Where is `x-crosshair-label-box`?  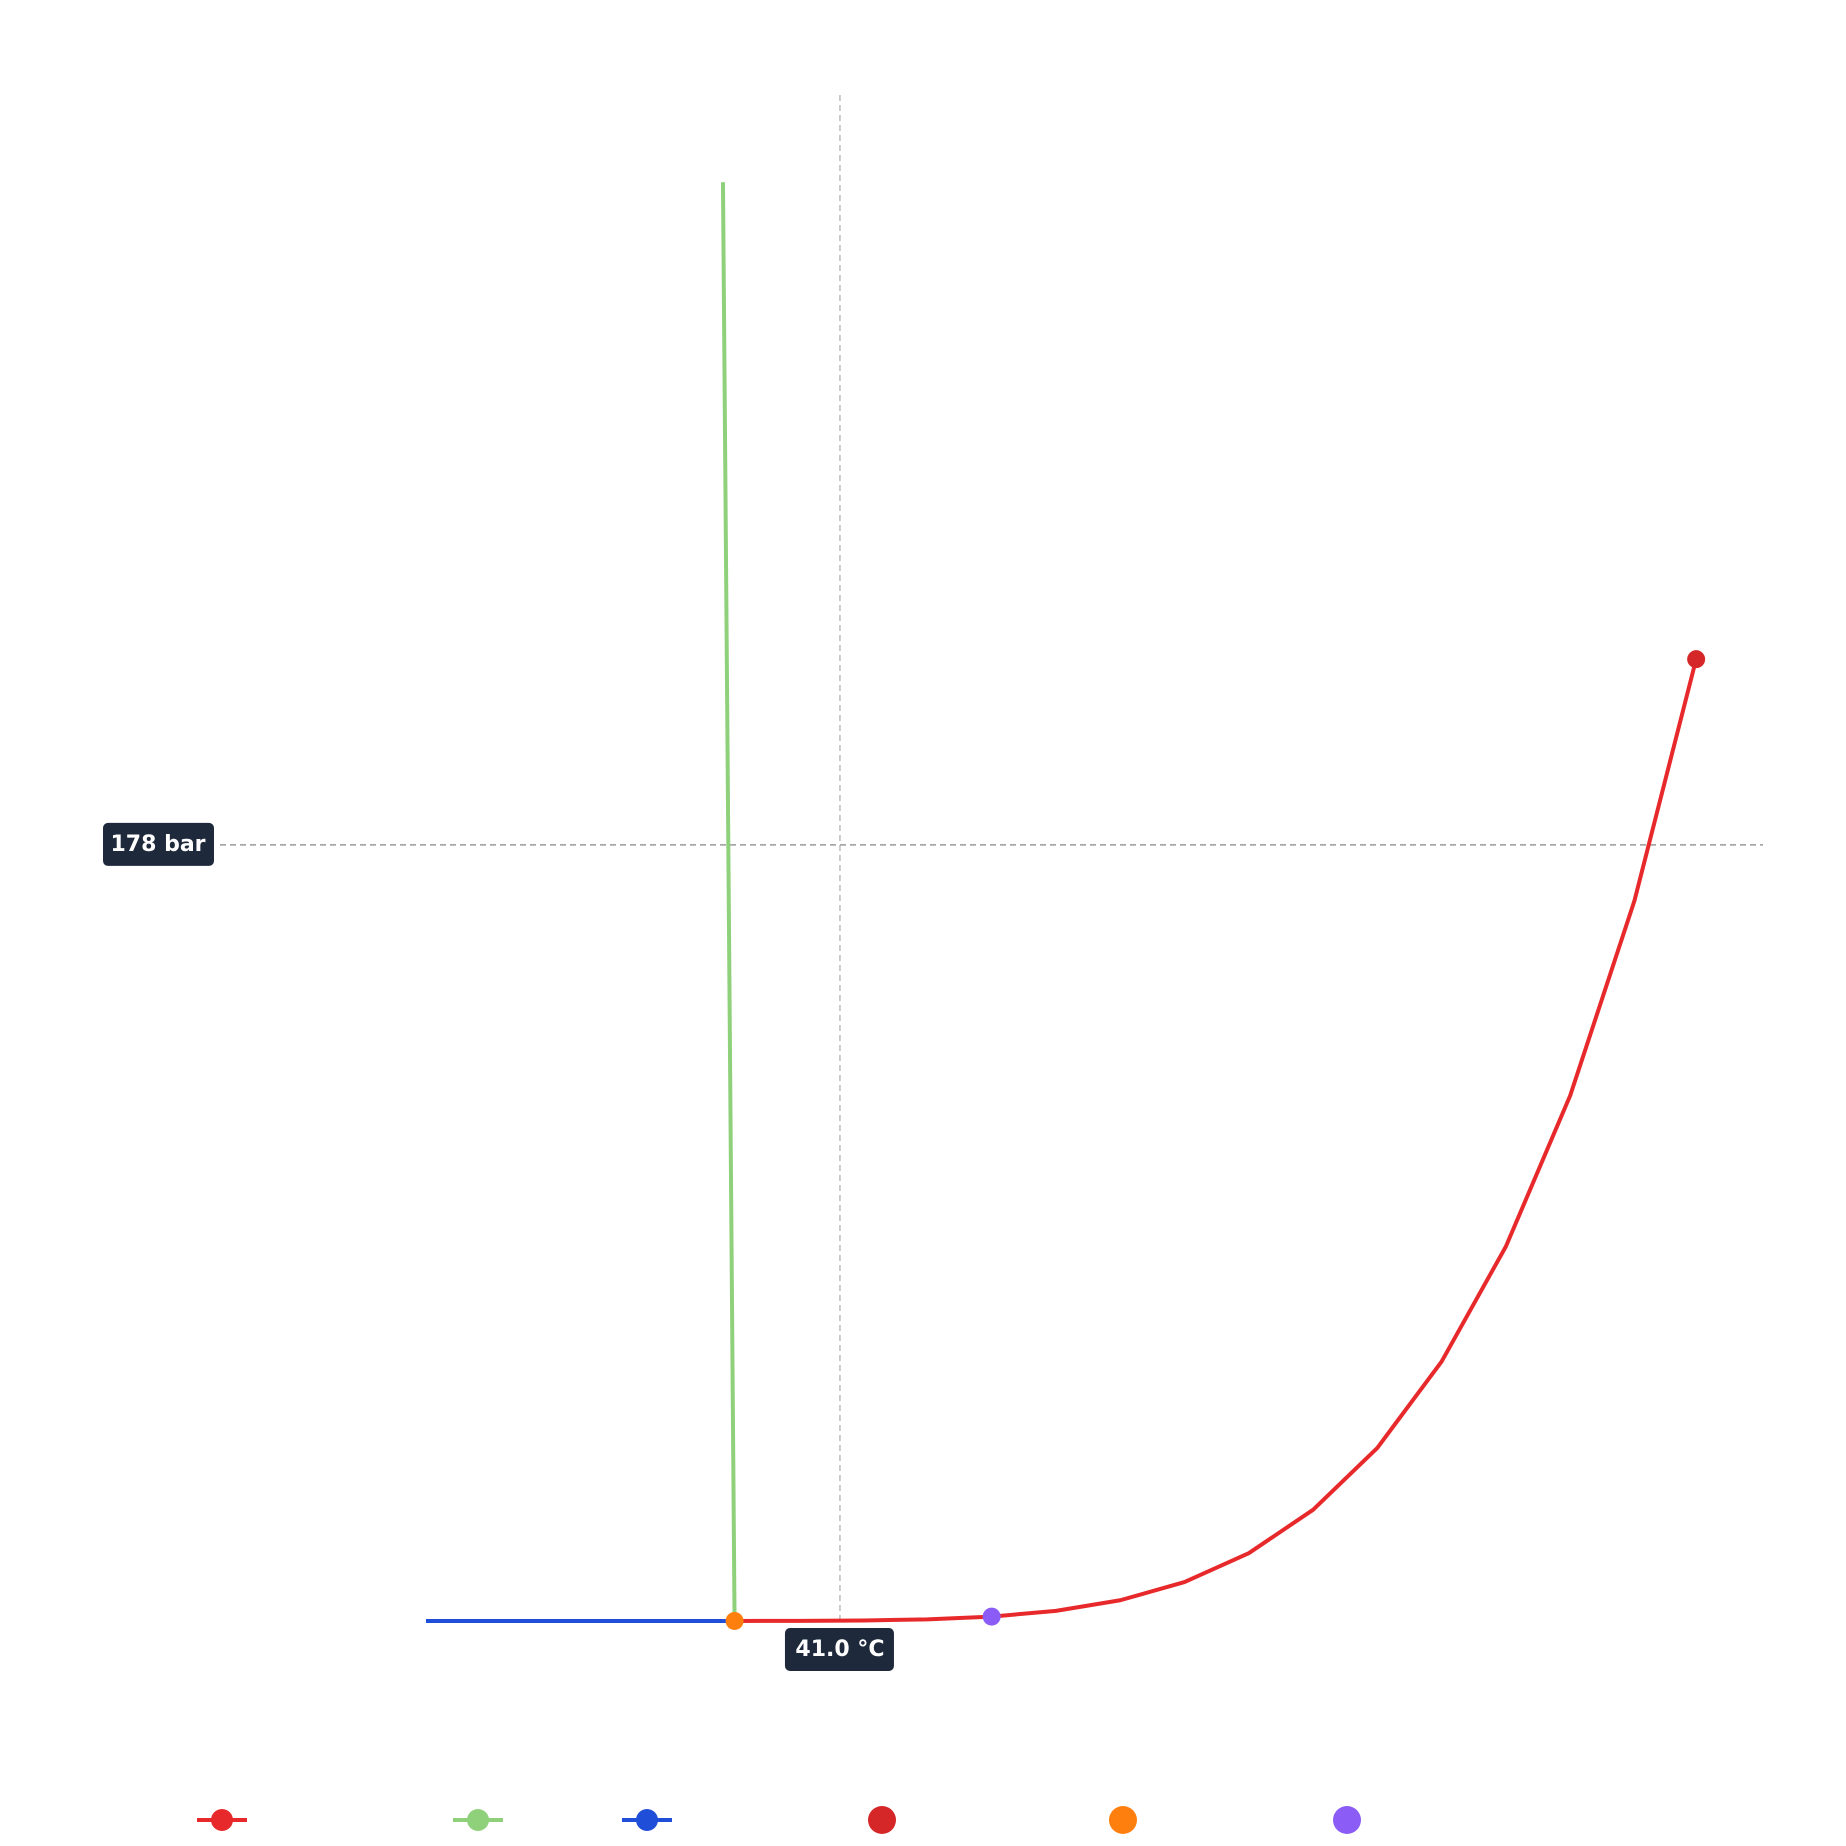
x-crosshair-label-box is located at coordinates (839, 1649).